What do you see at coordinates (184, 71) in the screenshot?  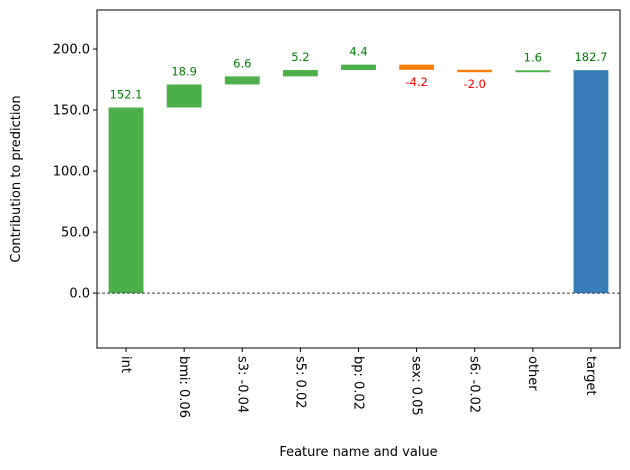 I see `data-label: 18.9` at bounding box center [184, 71].